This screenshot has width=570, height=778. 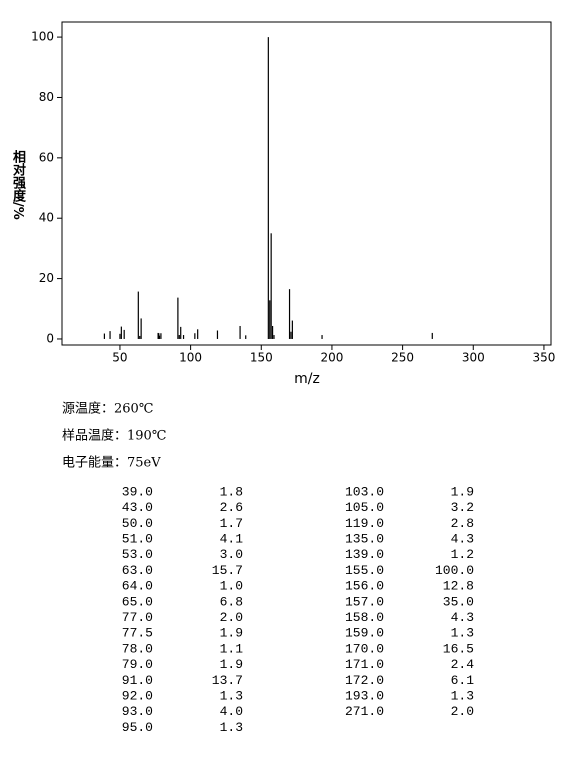 What do you see at coordinates (364, 633) in the screenshot?
I see `mz-cell: 159.0` at bounding box center [364, 633].